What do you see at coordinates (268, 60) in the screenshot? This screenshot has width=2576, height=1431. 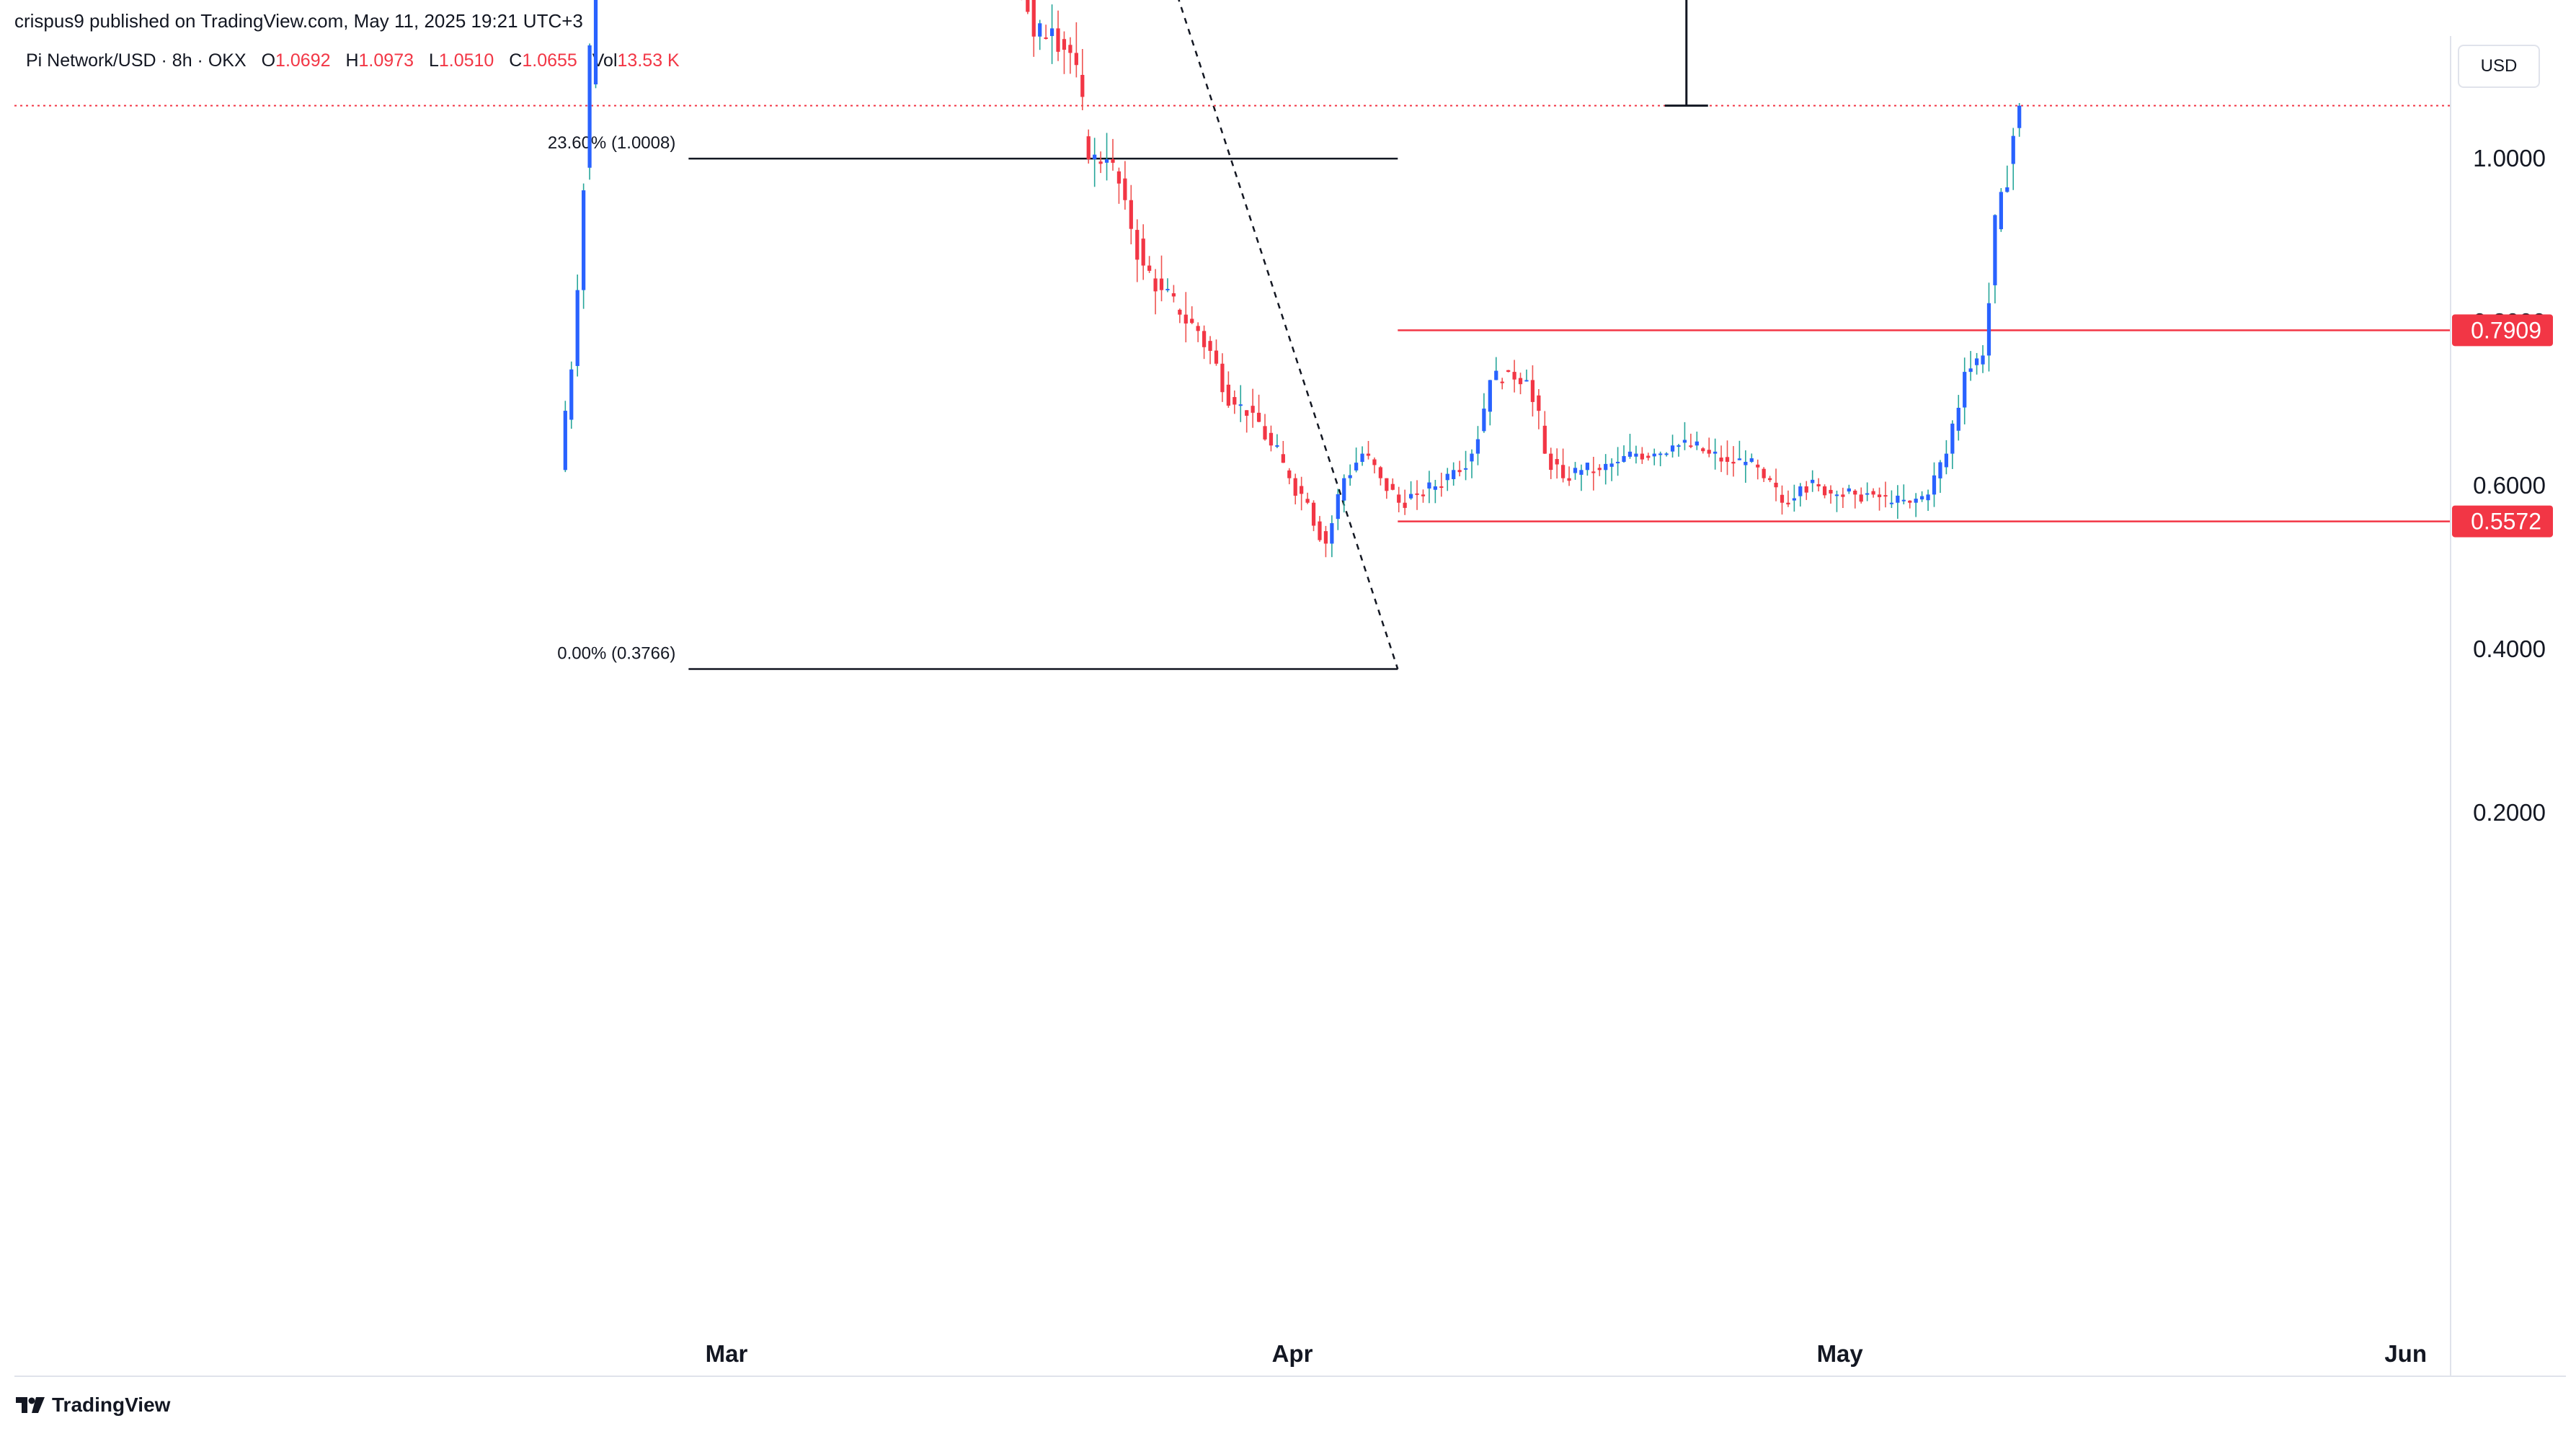 I see `open-label: O` at bounding box center [268, 60].